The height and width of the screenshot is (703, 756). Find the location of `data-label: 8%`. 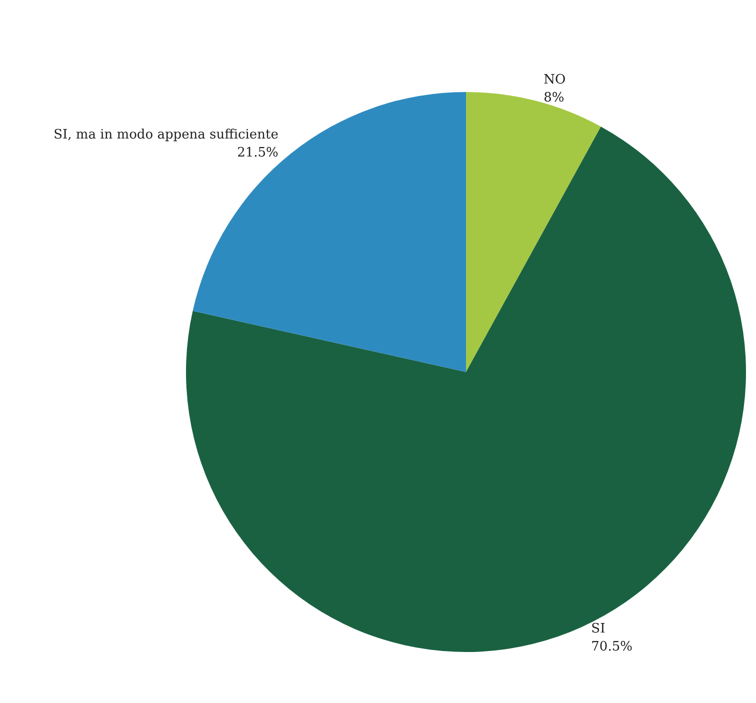

data-label: 8% is located at coordinates (554, 98).